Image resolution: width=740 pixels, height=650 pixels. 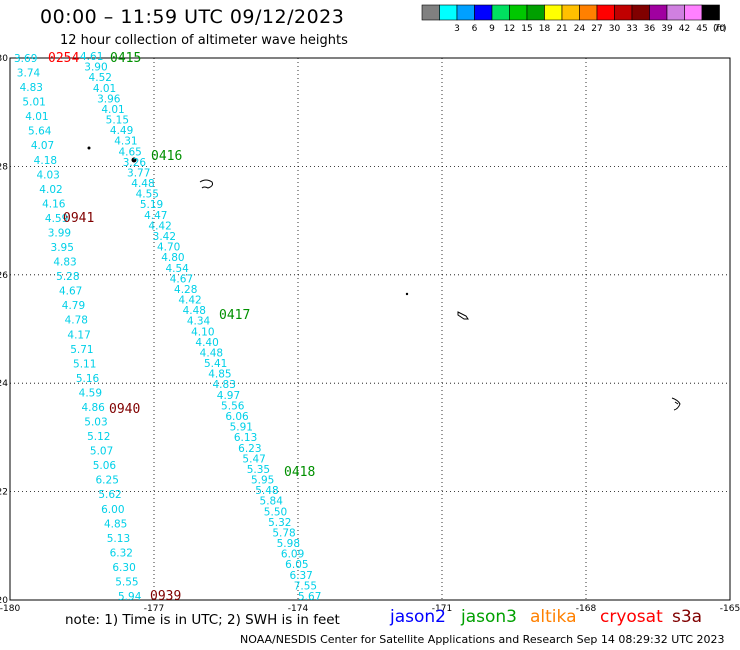 I want to click on wave-height-value: 5.35, so click(x=258, y=470).